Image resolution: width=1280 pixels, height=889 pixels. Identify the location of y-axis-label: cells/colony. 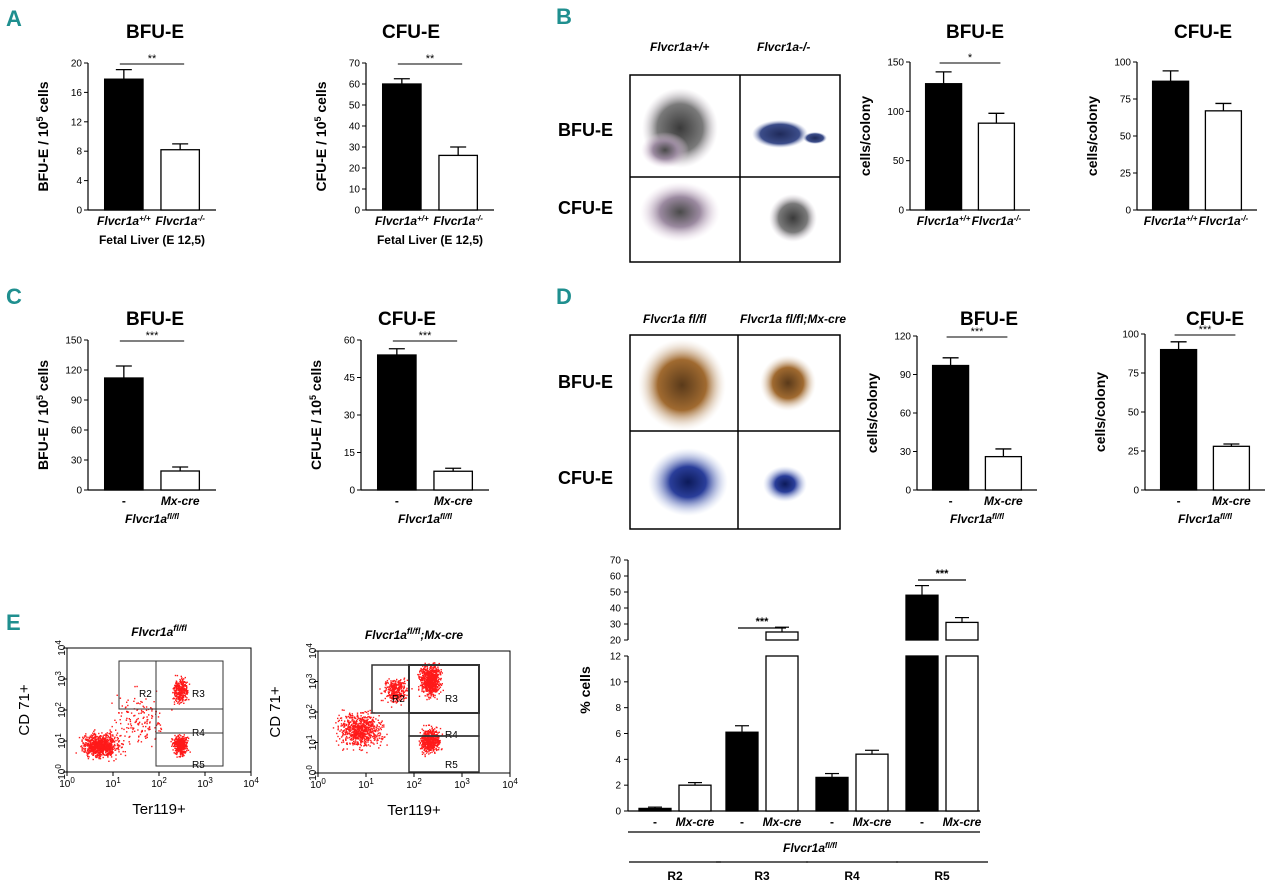
(1100, 412).